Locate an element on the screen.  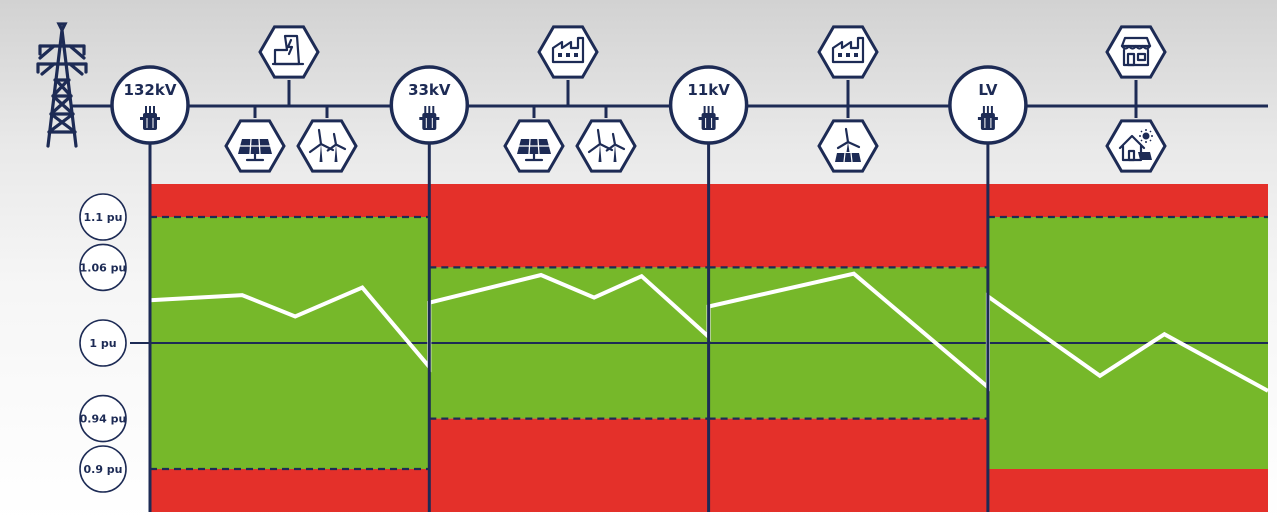
pu-axis: 1.1 pu 1.06 pu 1 pu 0.94 pu 0.9 pu is located at coordinates (103, 343).